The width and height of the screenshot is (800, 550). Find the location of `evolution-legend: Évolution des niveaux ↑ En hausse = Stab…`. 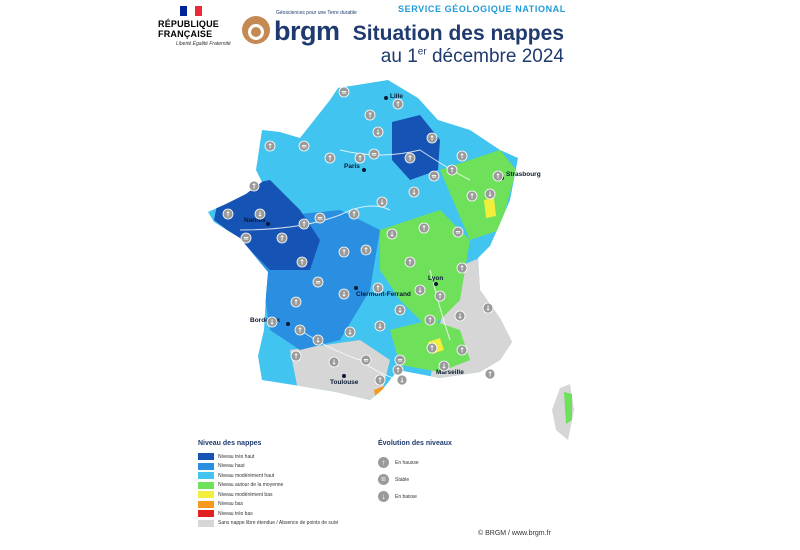

evolution-legend: Évolution des niveaux ↑ En hausse = Stab… is located at coordinates (438, 472).